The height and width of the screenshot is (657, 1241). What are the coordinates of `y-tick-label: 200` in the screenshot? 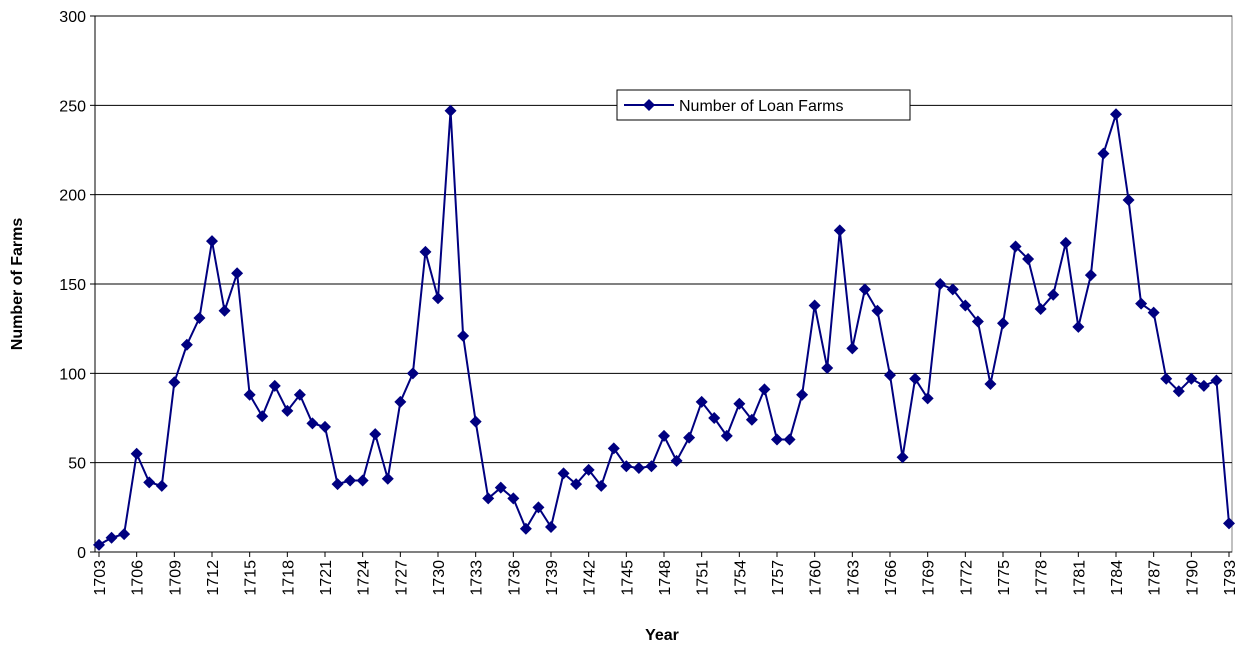 It's located at (72, 196).